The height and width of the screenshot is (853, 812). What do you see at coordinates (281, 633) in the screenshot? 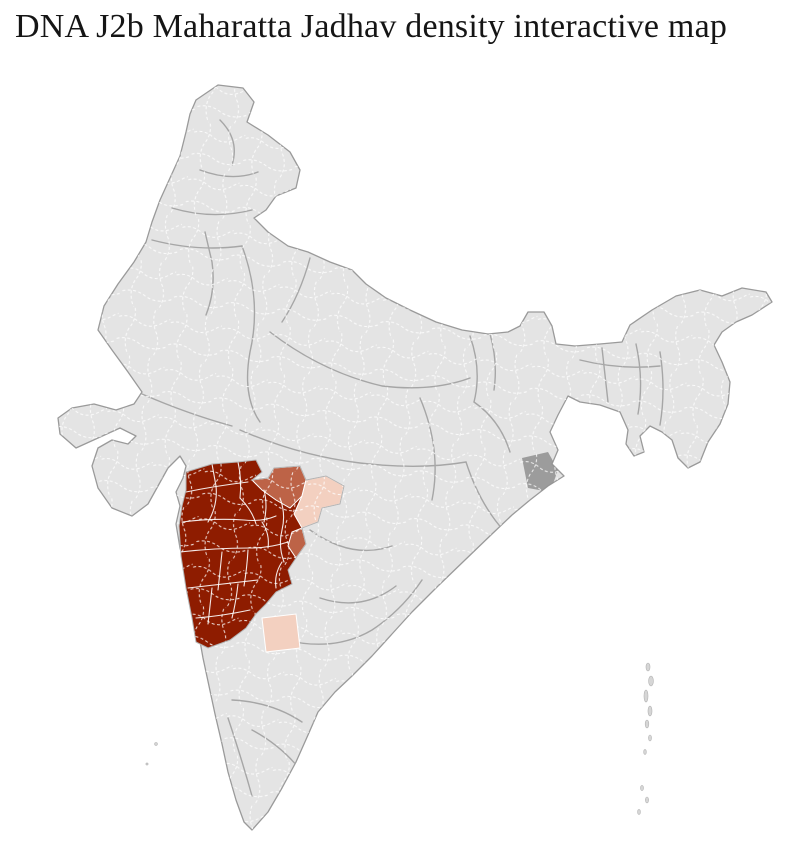
I see `density-low-area-isolated` at bounding box center [281, 633].